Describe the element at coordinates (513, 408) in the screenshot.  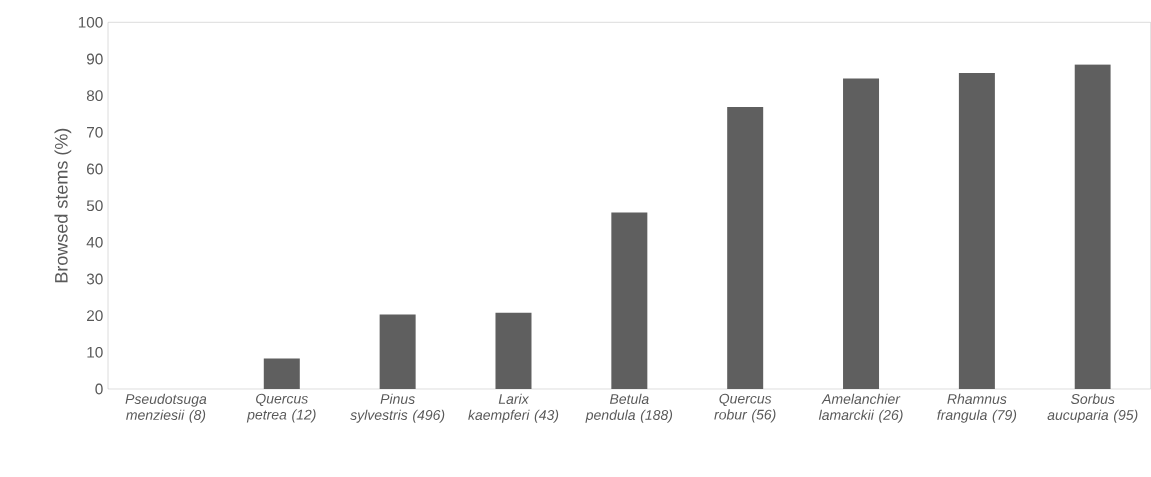
I see `x-tick-label: Larix kaempferi (43)` at that location.